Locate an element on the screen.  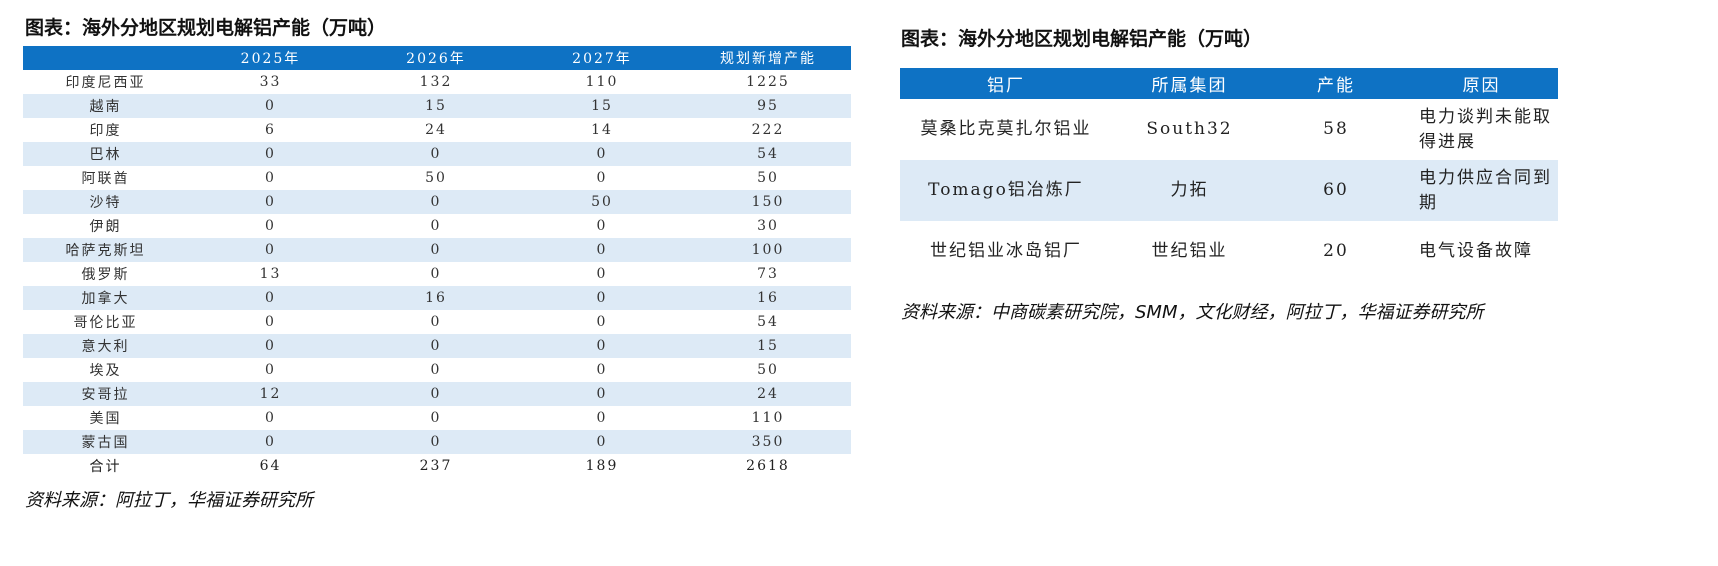
planned-new-capacity-cell: 222 is located at coordinates (768, 130).